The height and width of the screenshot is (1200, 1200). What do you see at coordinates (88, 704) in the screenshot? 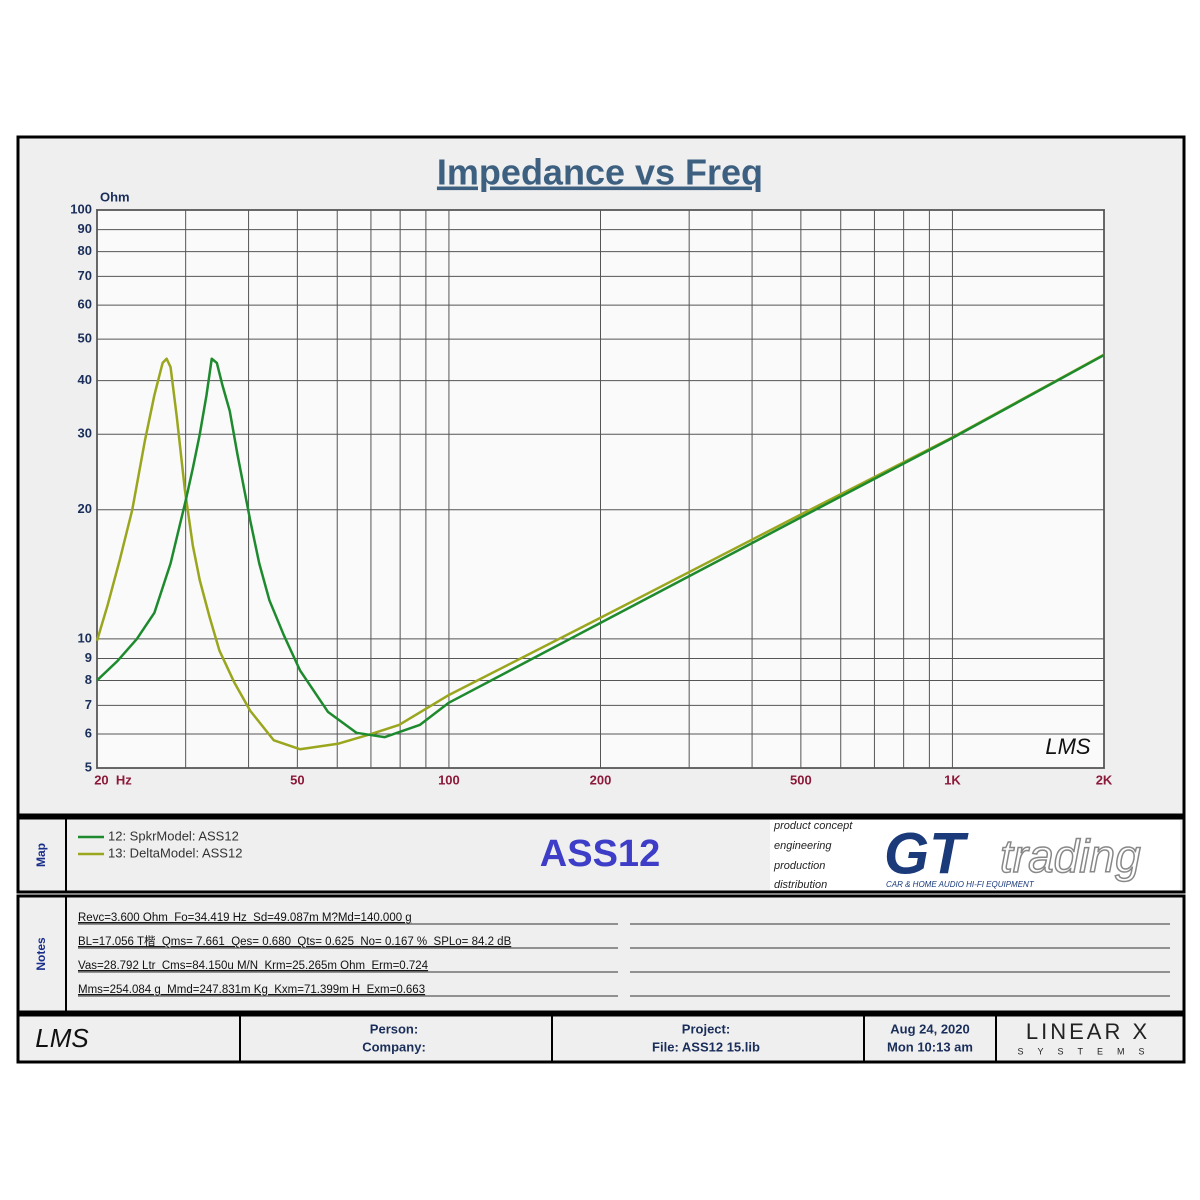
I see `y-tick-label: 7` at bounding box center [88, 704].